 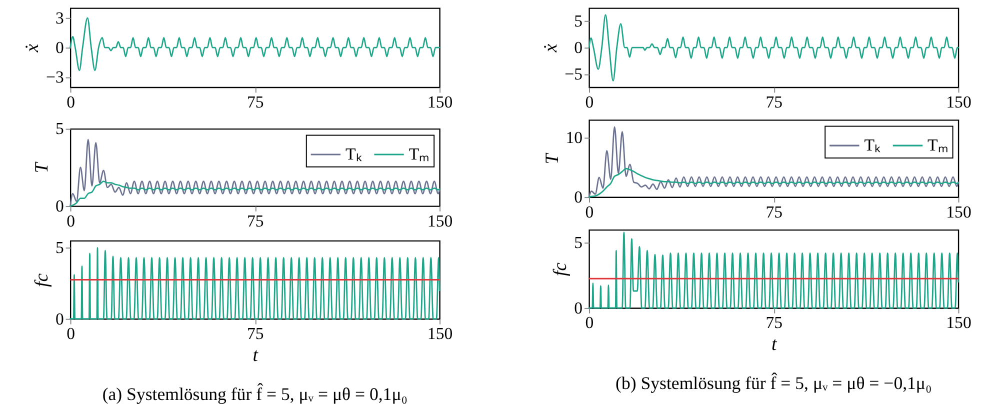 I want to click on text: (a) Systemlösung für f̂ = 5, μᵥ = μθ = 0,1μ₀, so click(x=255, y=393).